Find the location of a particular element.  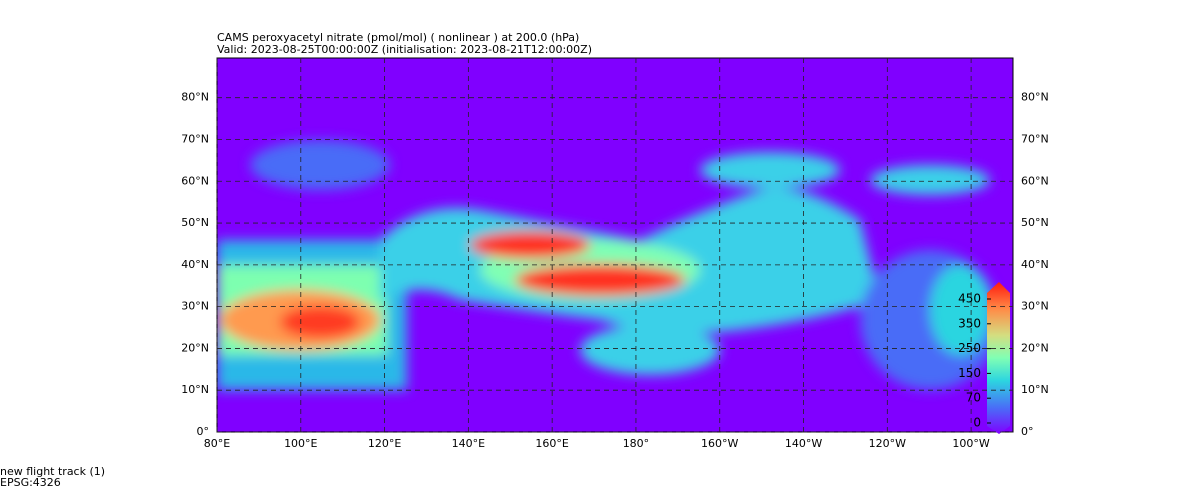

colorbar-label: 70 is located at coordinates (973, 398).